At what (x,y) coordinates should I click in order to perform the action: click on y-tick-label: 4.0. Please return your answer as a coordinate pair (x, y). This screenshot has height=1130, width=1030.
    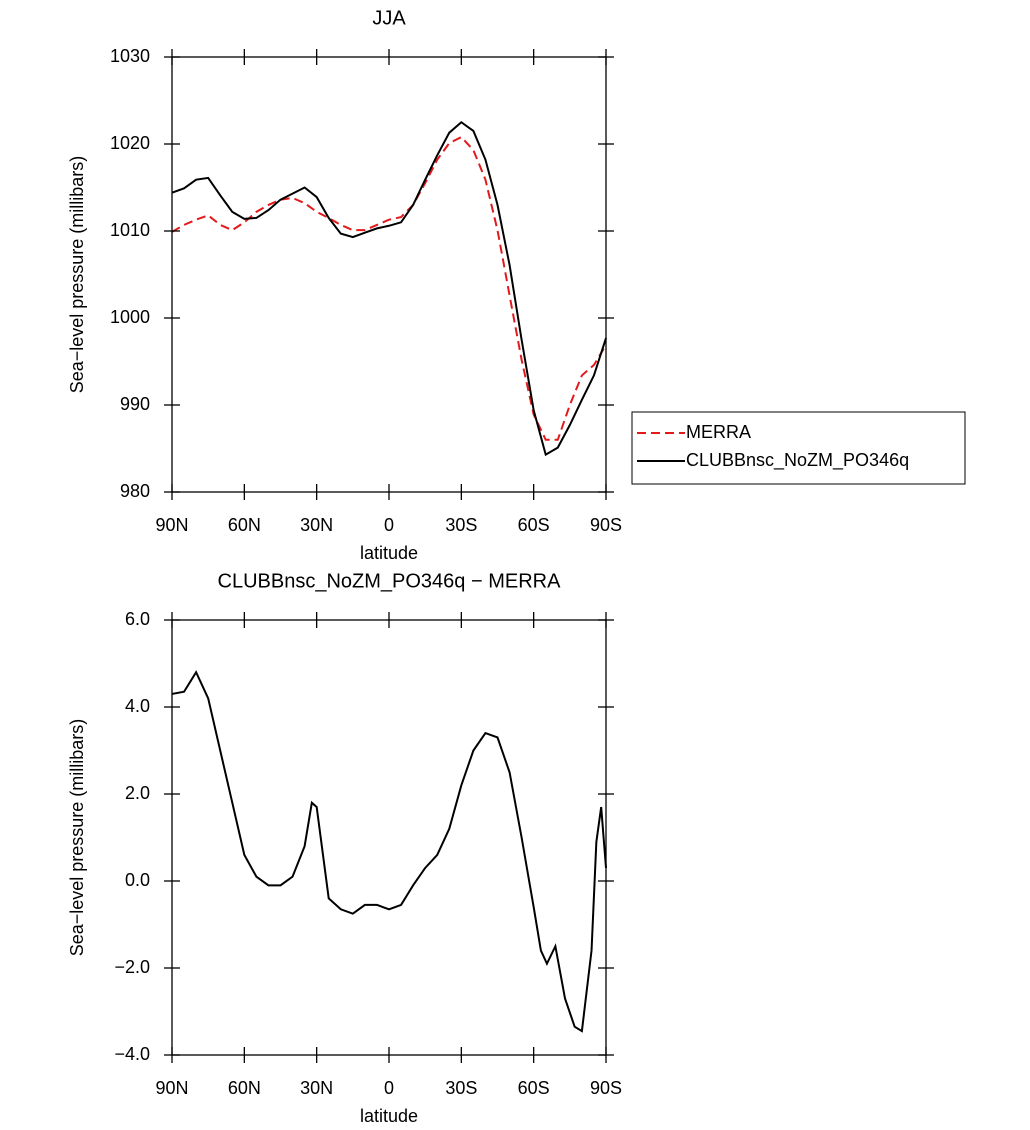
    Looking at the image, I should click on (137, 706).